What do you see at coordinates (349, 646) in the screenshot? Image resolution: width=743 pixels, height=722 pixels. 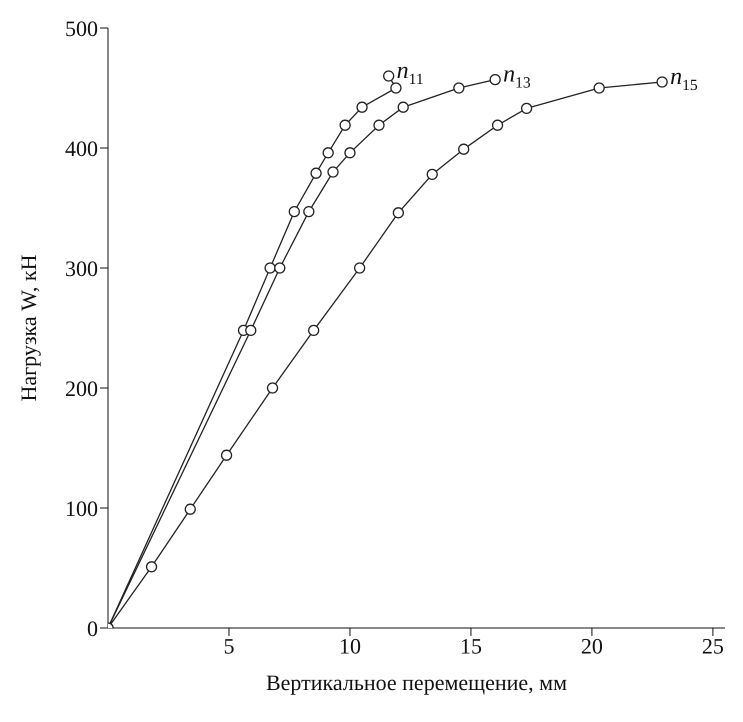 I see `x-tick-label: 10` at bounding box center [349, 646].